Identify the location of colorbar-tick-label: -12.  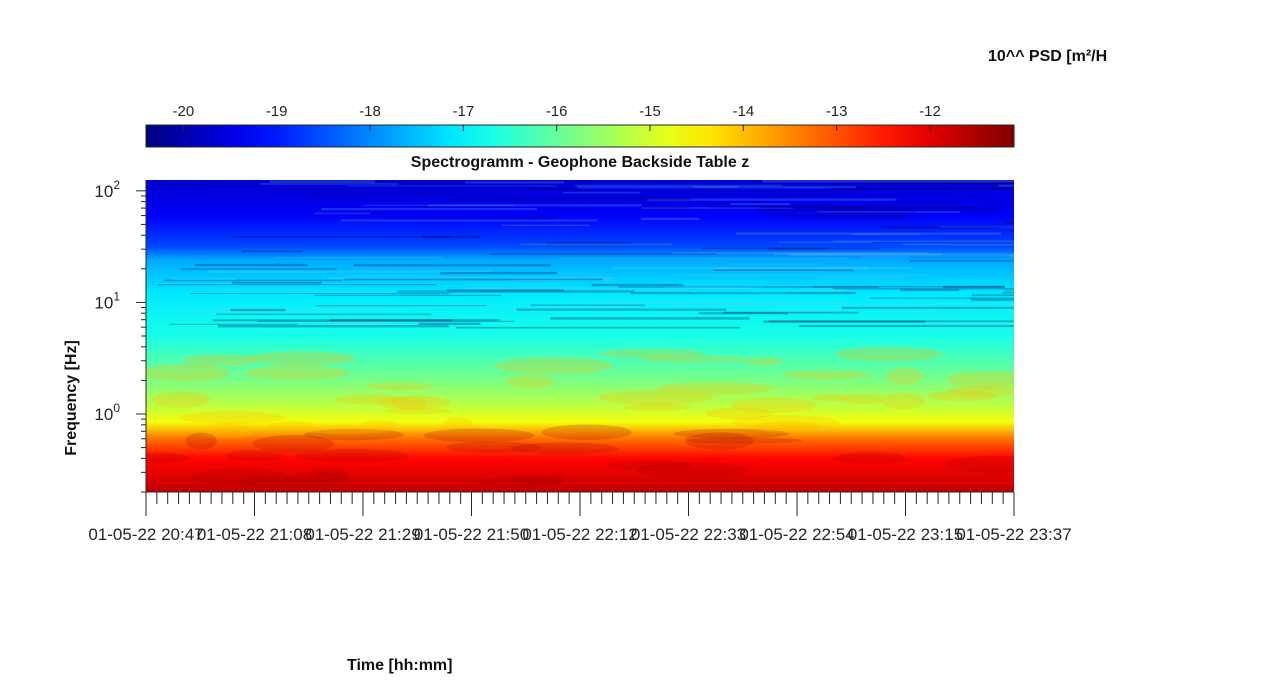
(930, 111).